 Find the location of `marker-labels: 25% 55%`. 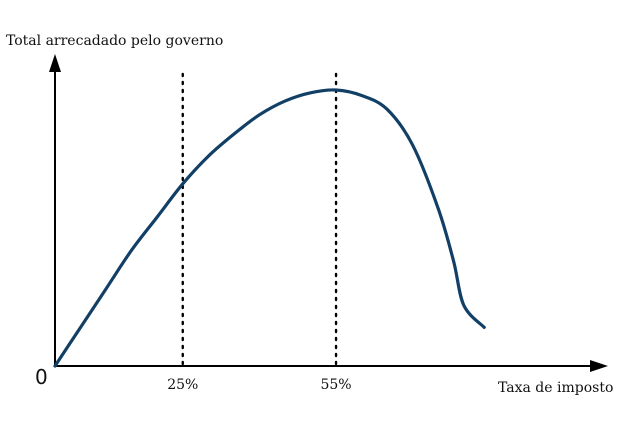

marker-labels: 25% 55% is located at coordinates (259, 385).